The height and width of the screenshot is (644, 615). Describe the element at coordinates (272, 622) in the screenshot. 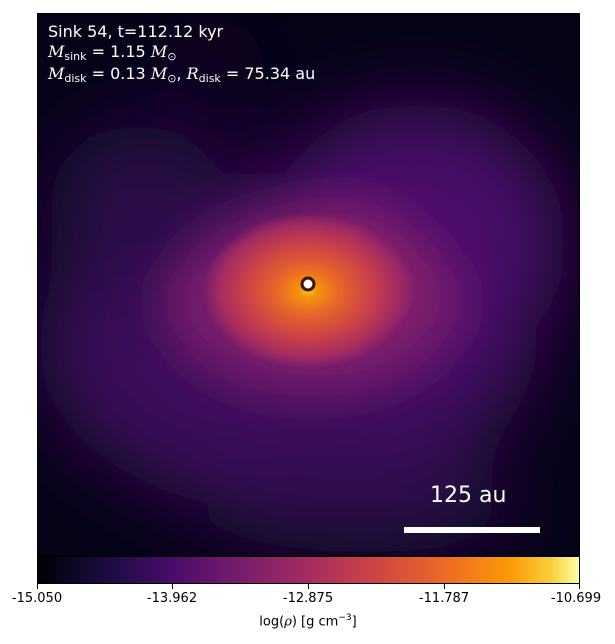

I see `colorbar-label-prefix: log(` at that location.